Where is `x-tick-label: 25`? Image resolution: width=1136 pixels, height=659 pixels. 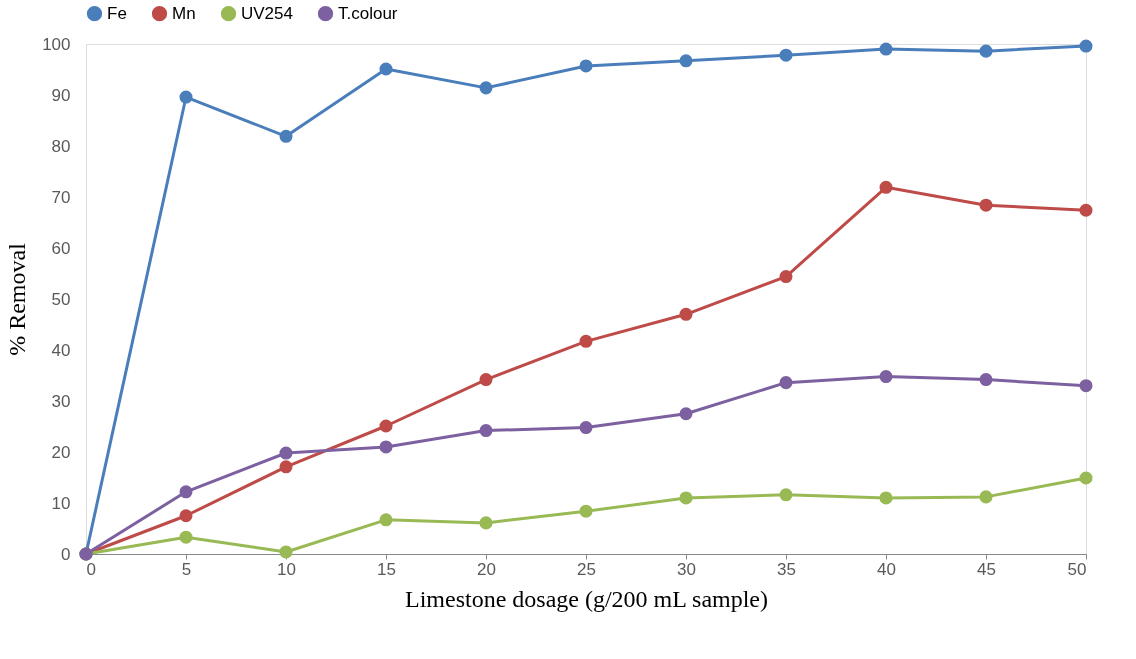
x-tick-label: 25 is located at coordinates (586, 569).